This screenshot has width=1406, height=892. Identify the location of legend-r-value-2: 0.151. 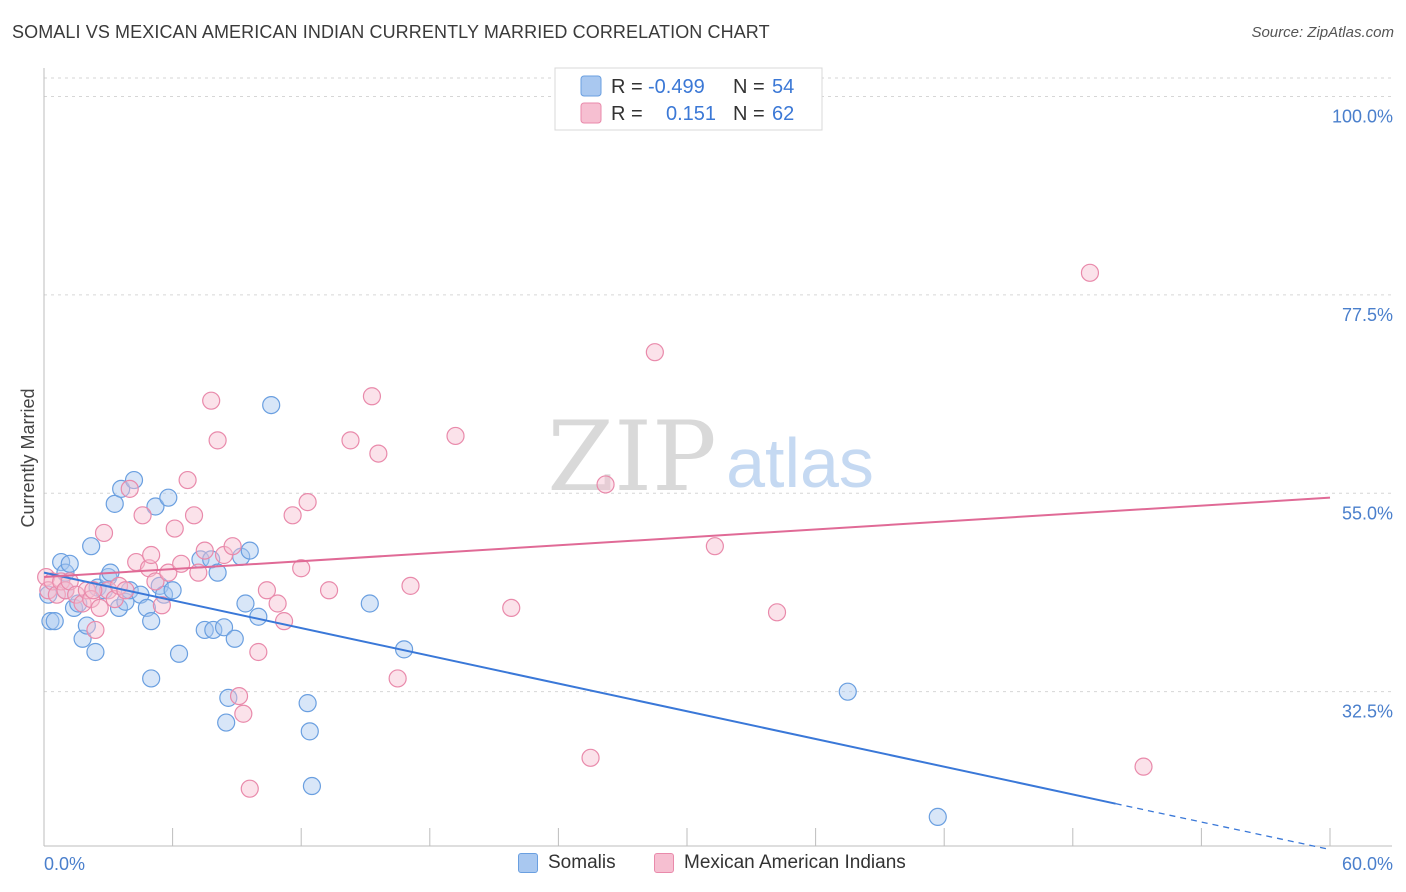
(691, 114).